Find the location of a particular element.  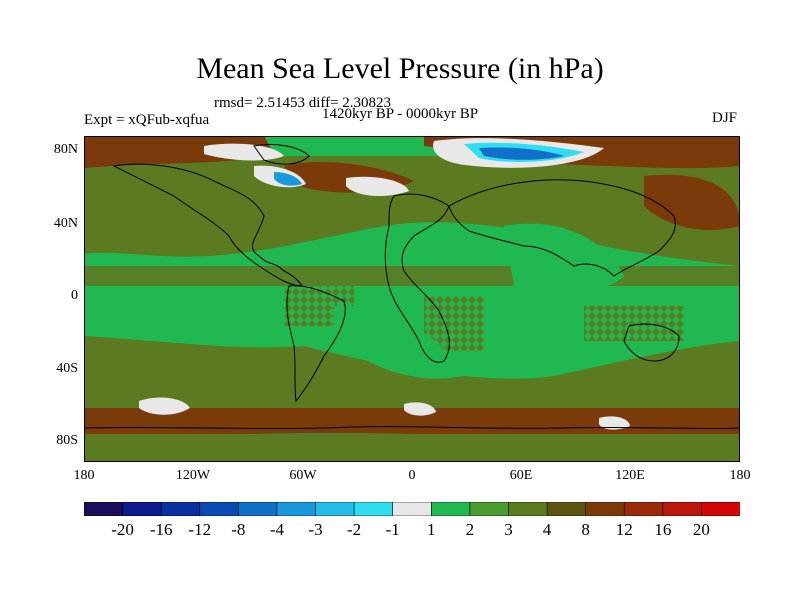

stats-text: rmsd= 2.51453 diff= 2.30823 is located at coordinates (303, 103).